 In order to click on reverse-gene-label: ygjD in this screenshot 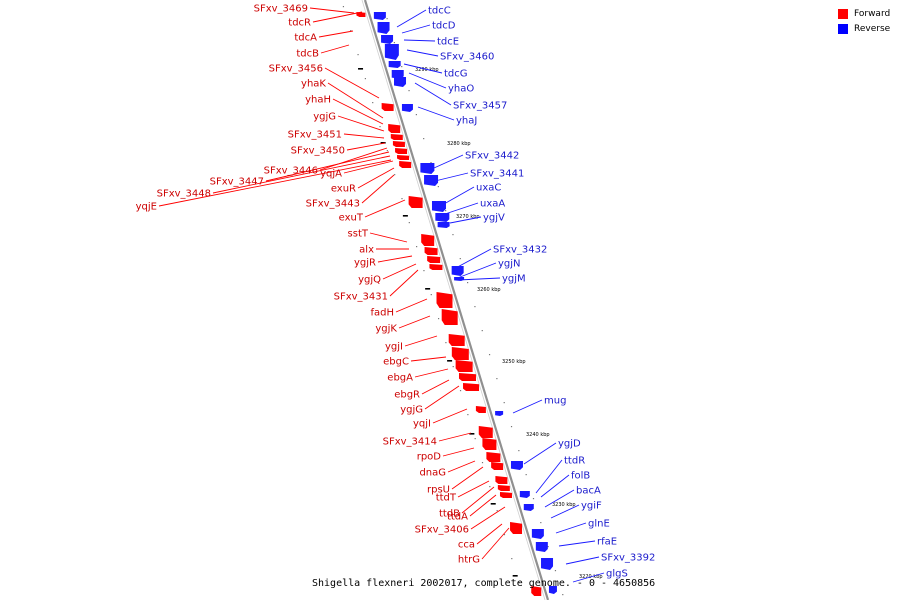, I will do `click(569, 444)`.